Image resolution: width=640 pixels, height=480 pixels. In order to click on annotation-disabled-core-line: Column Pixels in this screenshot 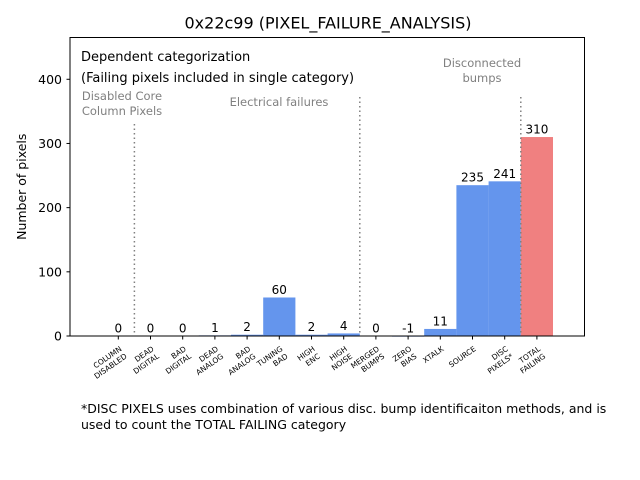, I will do `click(122, 111)`.